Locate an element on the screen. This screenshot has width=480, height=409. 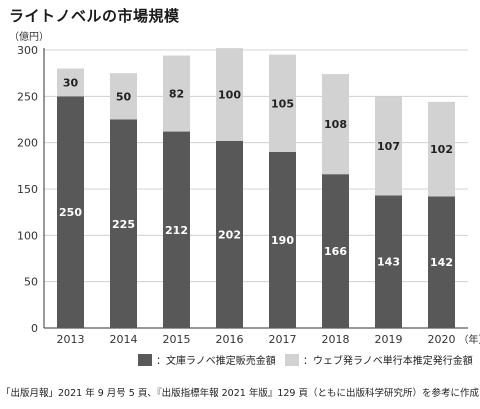
x-tick-label-2020: 2020 is located at coordinates (442, 339).